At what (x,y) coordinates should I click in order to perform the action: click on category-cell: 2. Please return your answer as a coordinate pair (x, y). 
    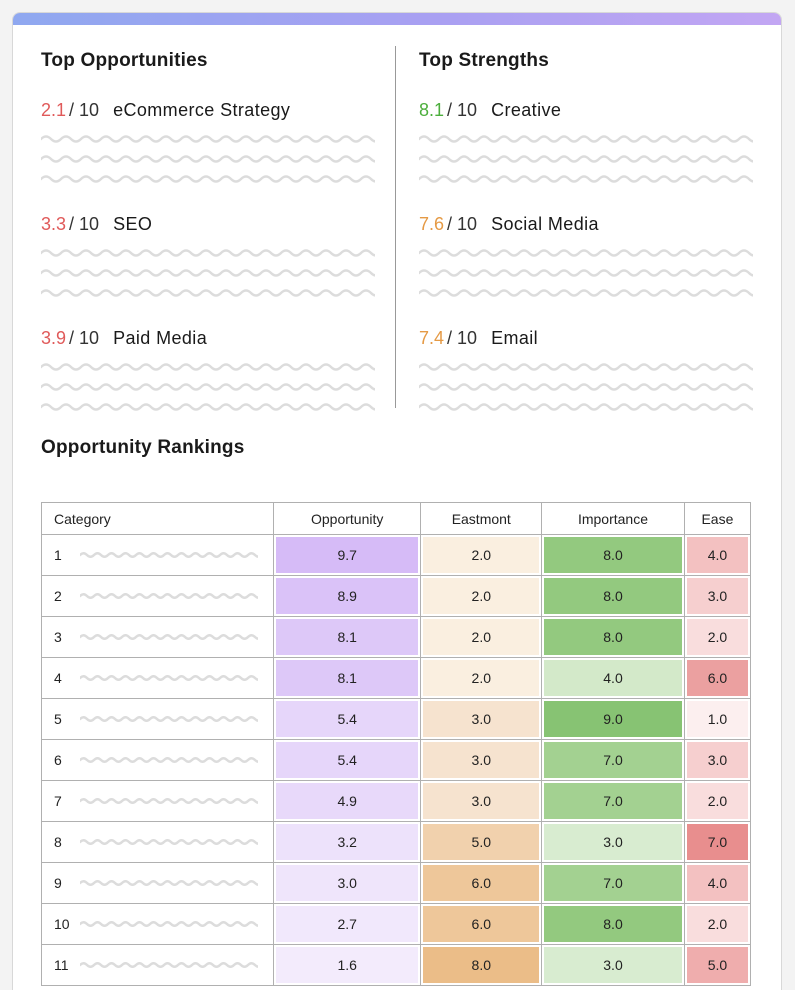
    Looking at the image, I should click on (157, 596).